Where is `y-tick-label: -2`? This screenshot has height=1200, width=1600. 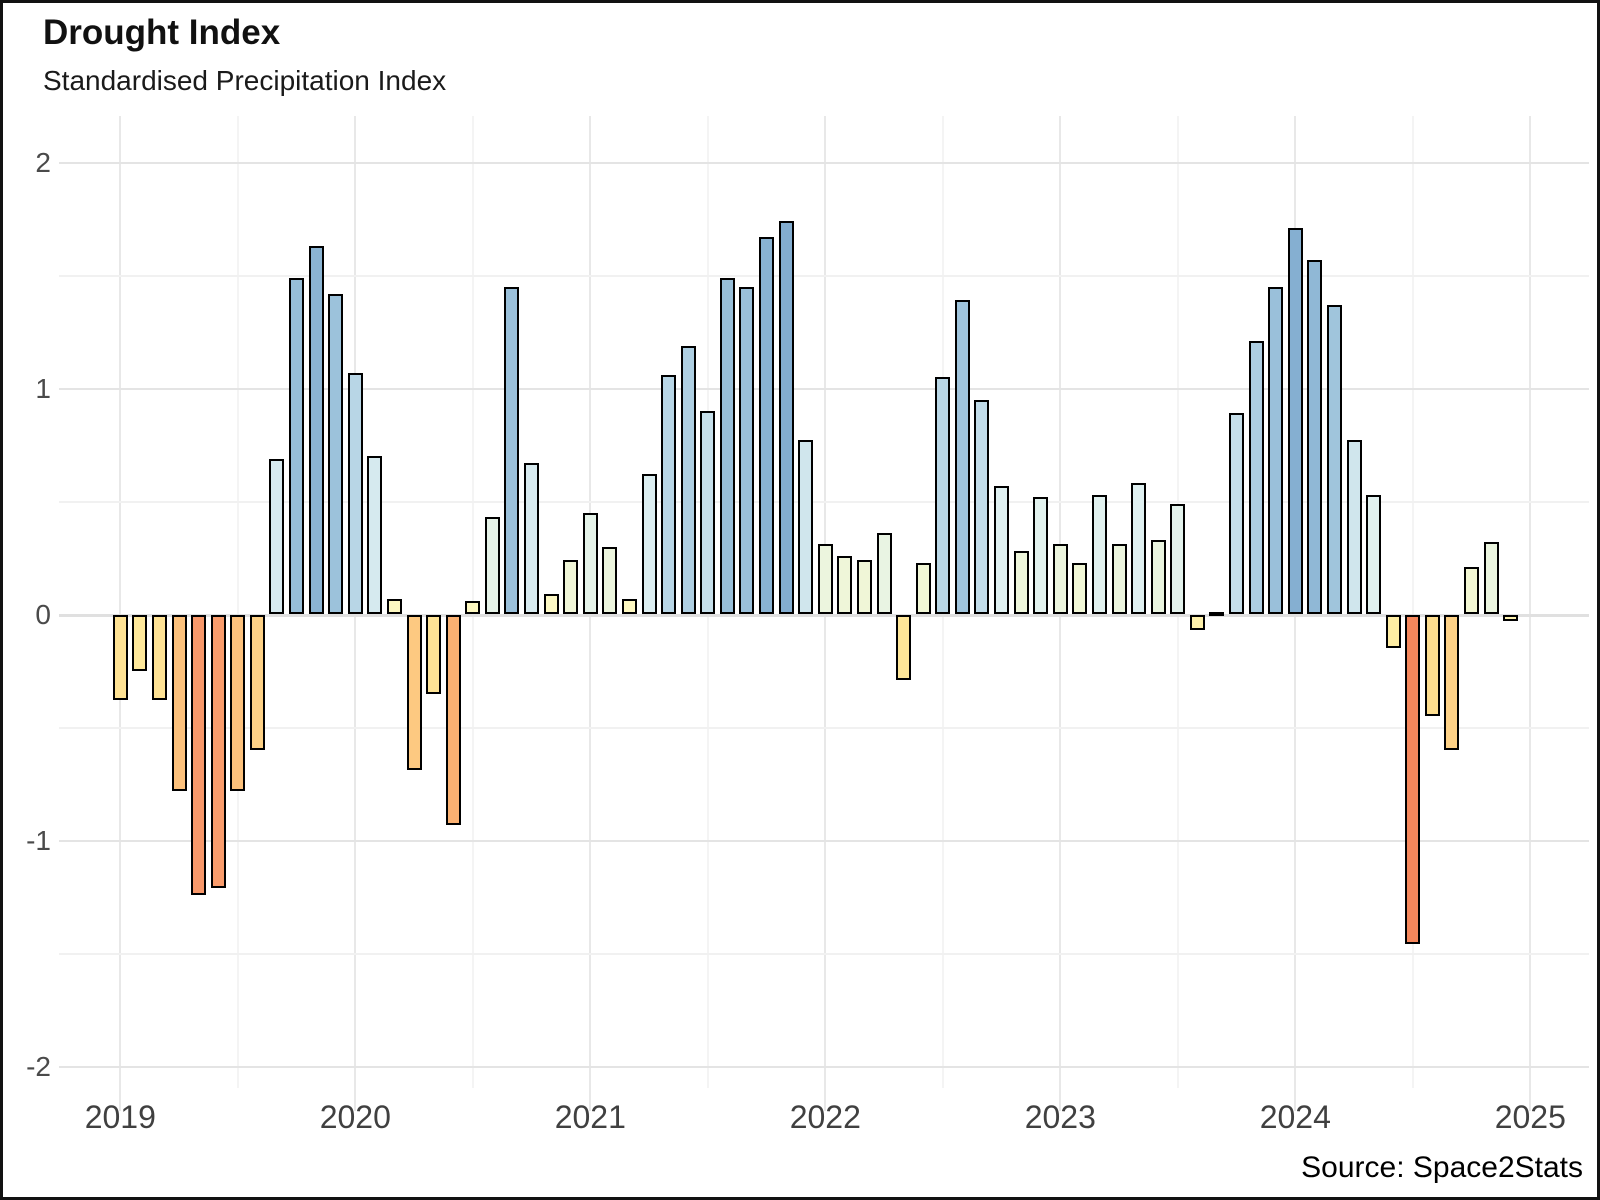
y-tick-label: -2 is located at coordinates (38, 1066).